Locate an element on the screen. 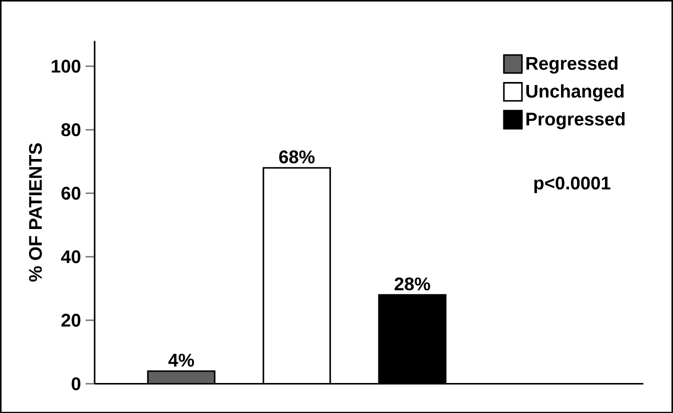  legend-label: Progressed is located at coordinates (575, 121).